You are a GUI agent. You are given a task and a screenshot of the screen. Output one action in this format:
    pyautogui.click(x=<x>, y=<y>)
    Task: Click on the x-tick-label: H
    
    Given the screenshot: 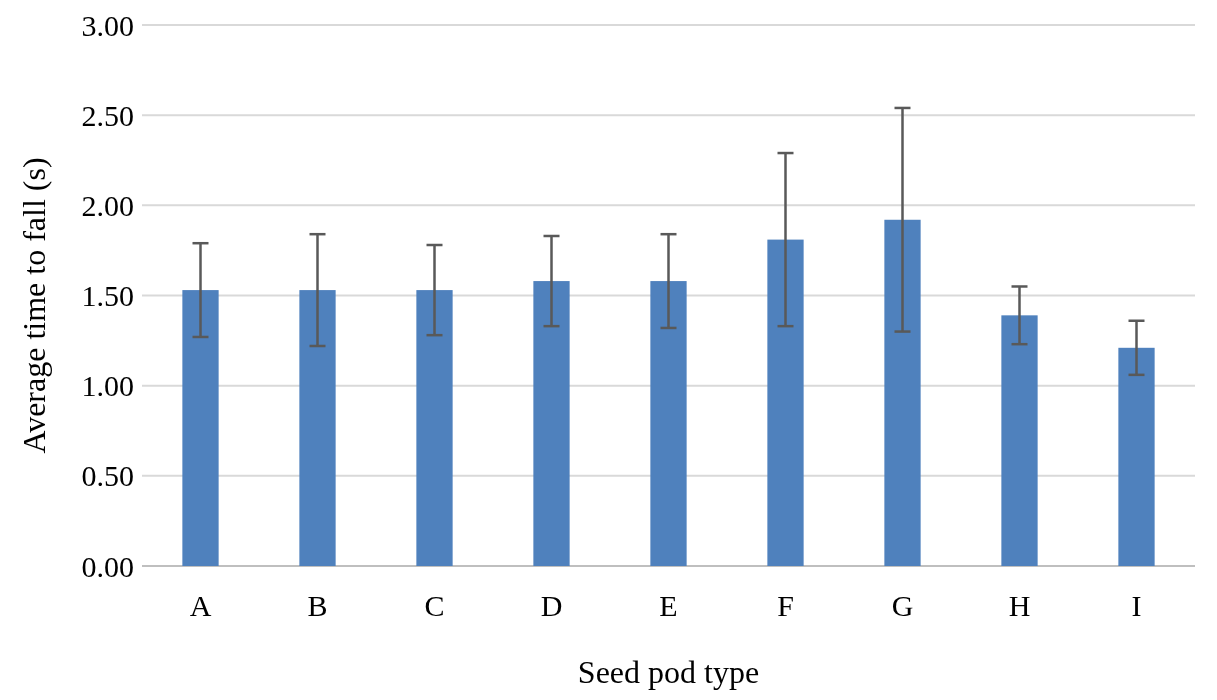 What is the action you would take?
    pyautogui.click(x=1019, y=605)
    